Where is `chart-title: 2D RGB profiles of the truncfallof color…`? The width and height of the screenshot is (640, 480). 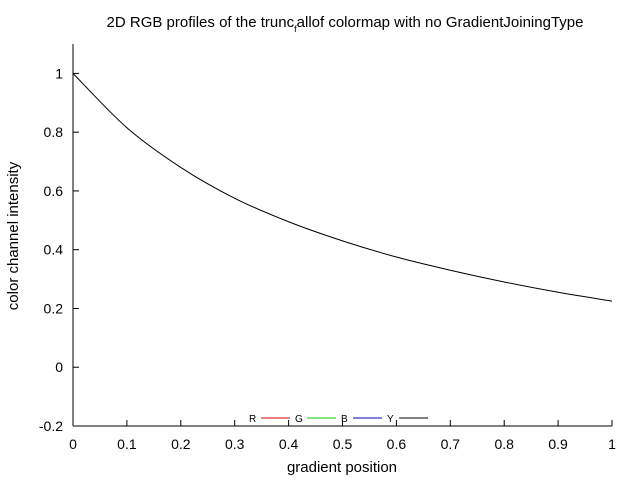
chart-title: 2D RGB profiles of the truncfallof color… is located at coordinates (345, 24).